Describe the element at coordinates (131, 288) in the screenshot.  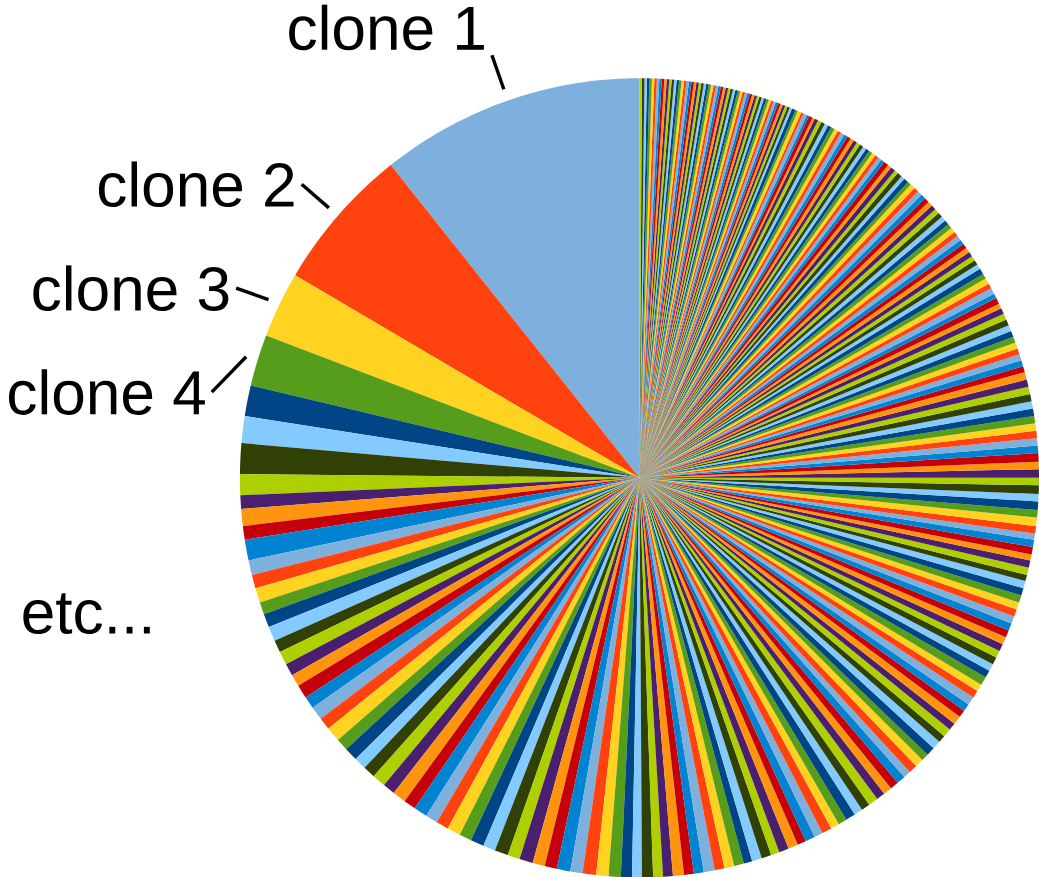
I see `slice-label: clone 3` at that location.